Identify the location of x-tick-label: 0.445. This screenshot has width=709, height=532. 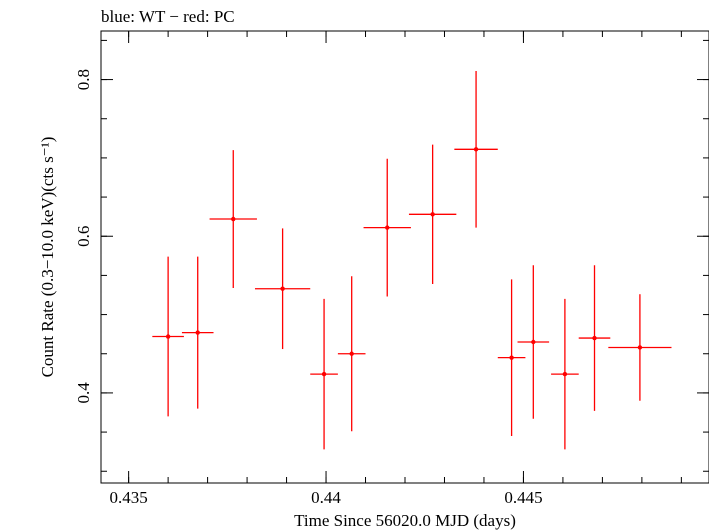
(523, 497).